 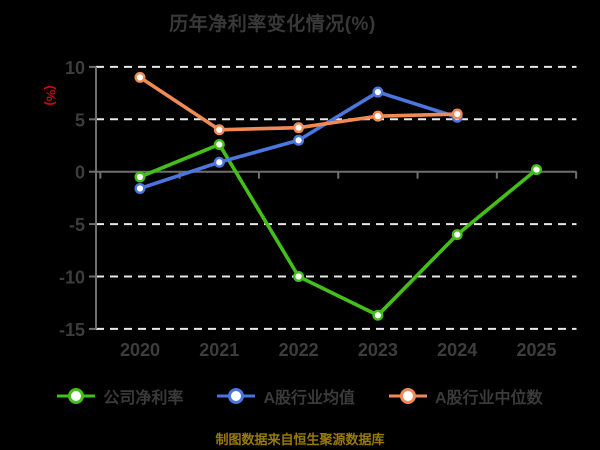 I want to click on legend-label: A股行业中位数, so click(x=489, y=398).